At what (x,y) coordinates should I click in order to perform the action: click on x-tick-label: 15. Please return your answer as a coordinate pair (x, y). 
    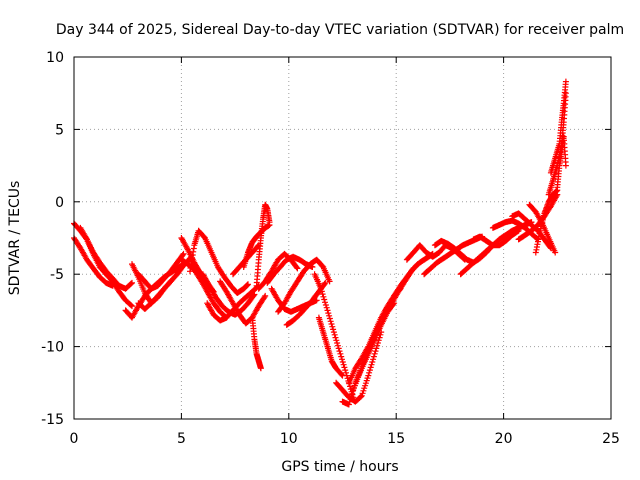
    Looking at the image, I should click on (396, 439).